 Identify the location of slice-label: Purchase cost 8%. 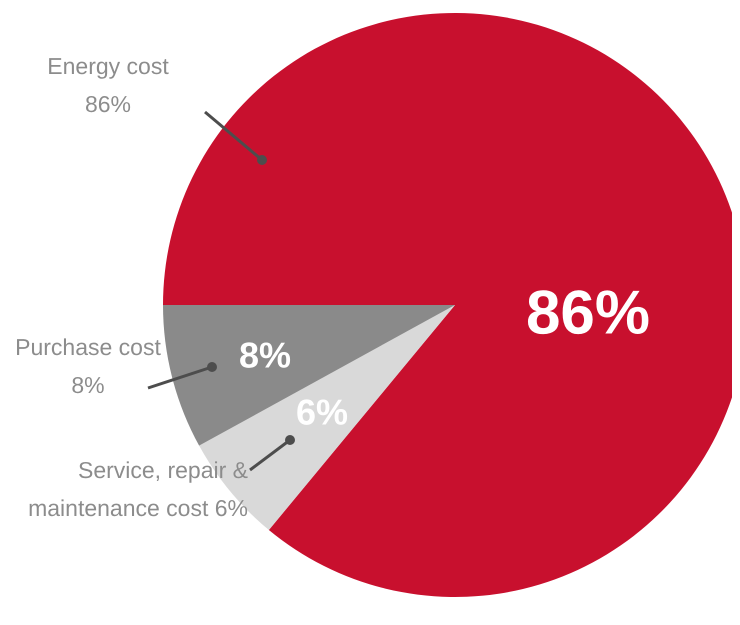
(88, 366).